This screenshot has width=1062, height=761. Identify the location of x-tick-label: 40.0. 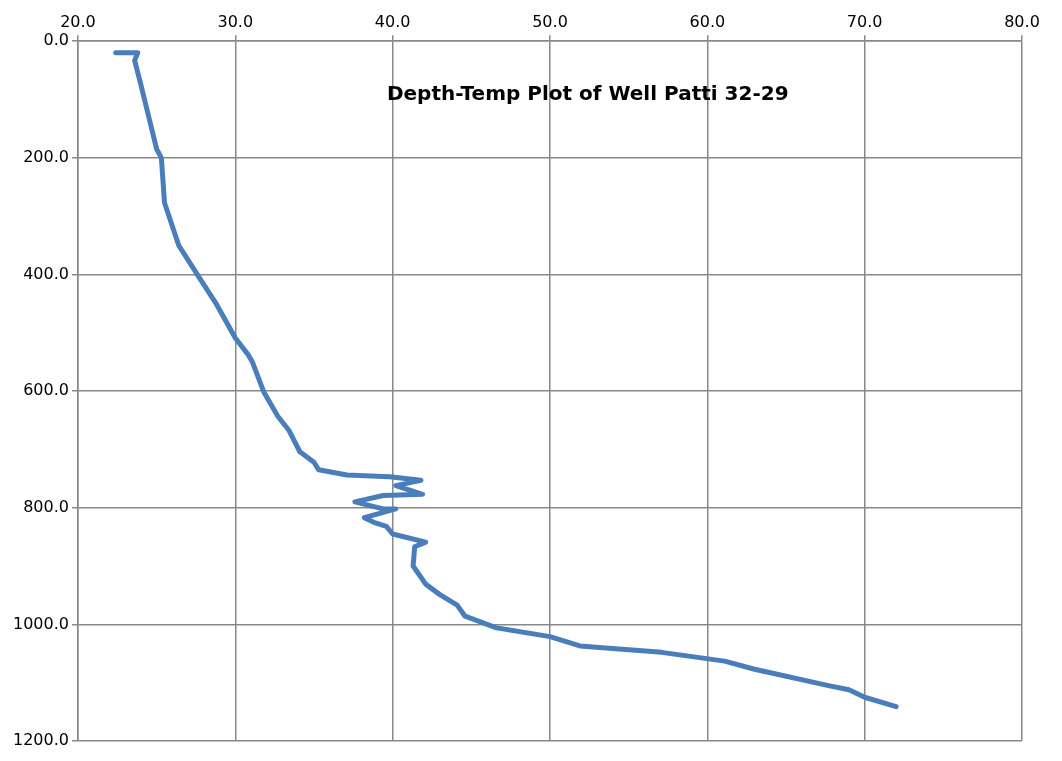
(392, 21).